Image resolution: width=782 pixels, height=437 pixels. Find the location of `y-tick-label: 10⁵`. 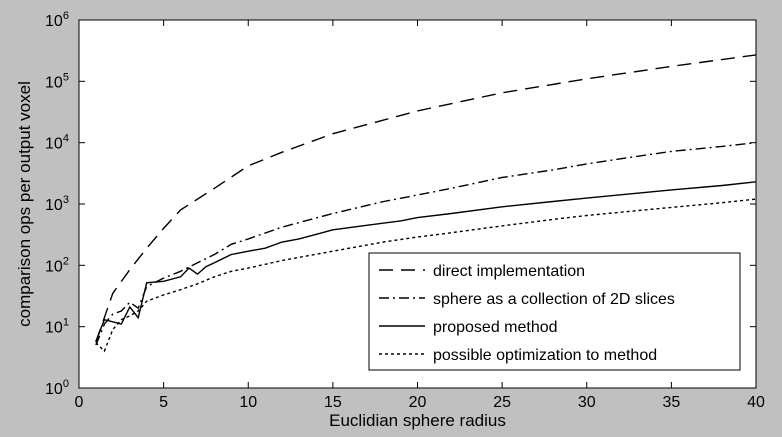

y-tick-label: 10⁵ is located at coordinates (57, 81).